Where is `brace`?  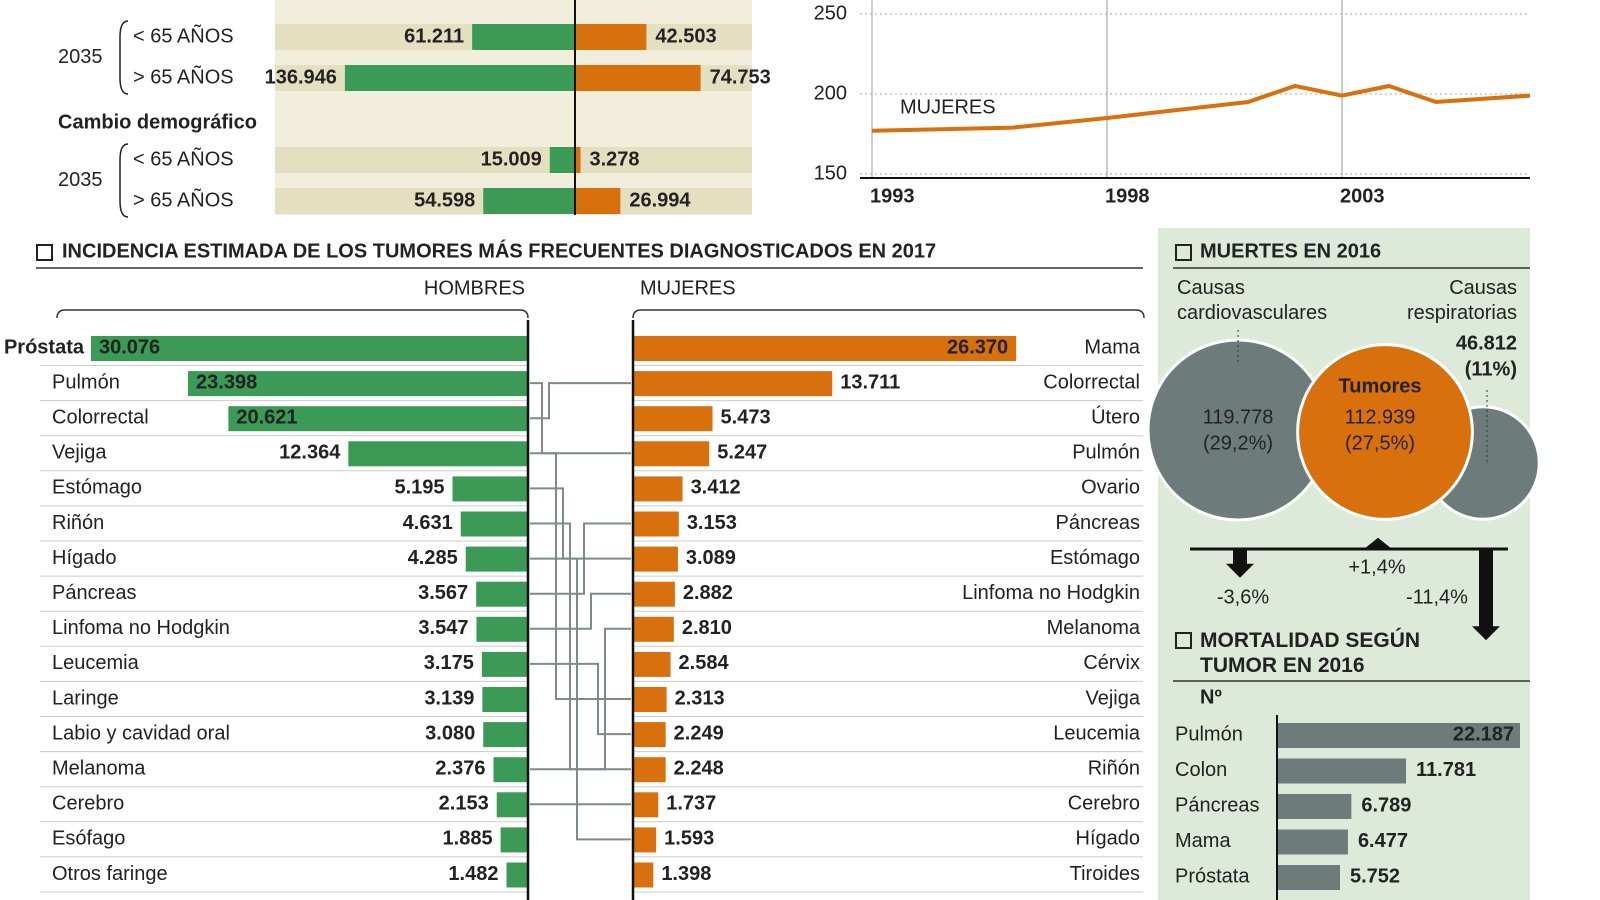
brace is located at coordinates (124, 180).